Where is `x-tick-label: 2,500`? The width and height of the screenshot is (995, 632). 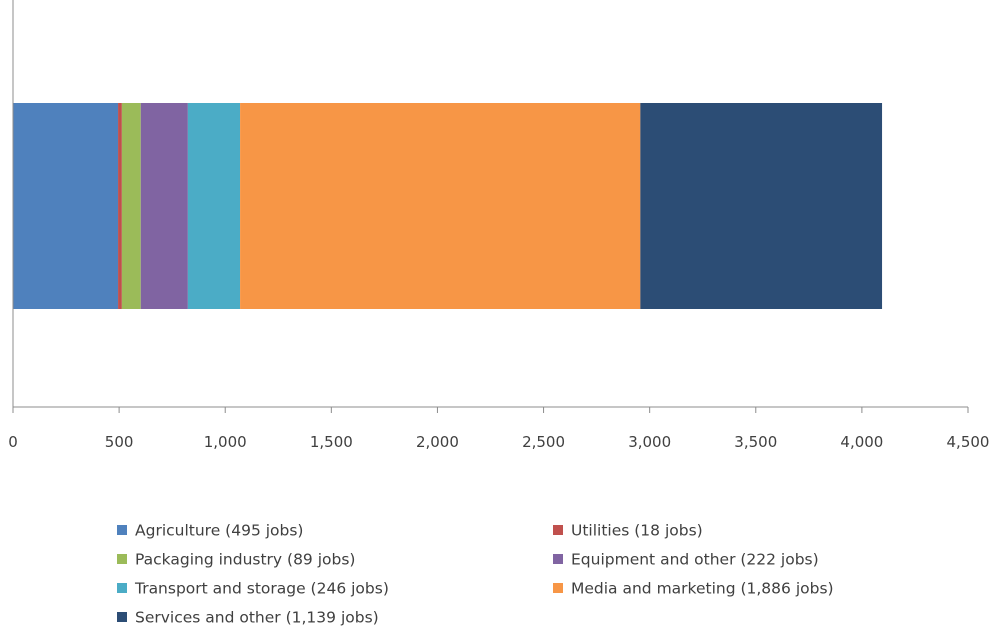 x-tick-label: 2,500 is located at coordinates (543, 442).